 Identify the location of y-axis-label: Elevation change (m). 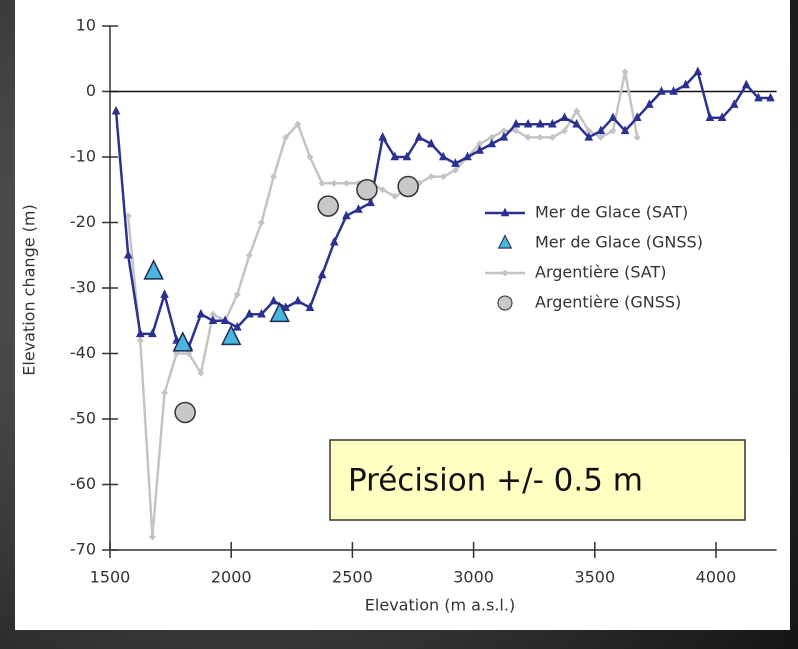
(29, 289).